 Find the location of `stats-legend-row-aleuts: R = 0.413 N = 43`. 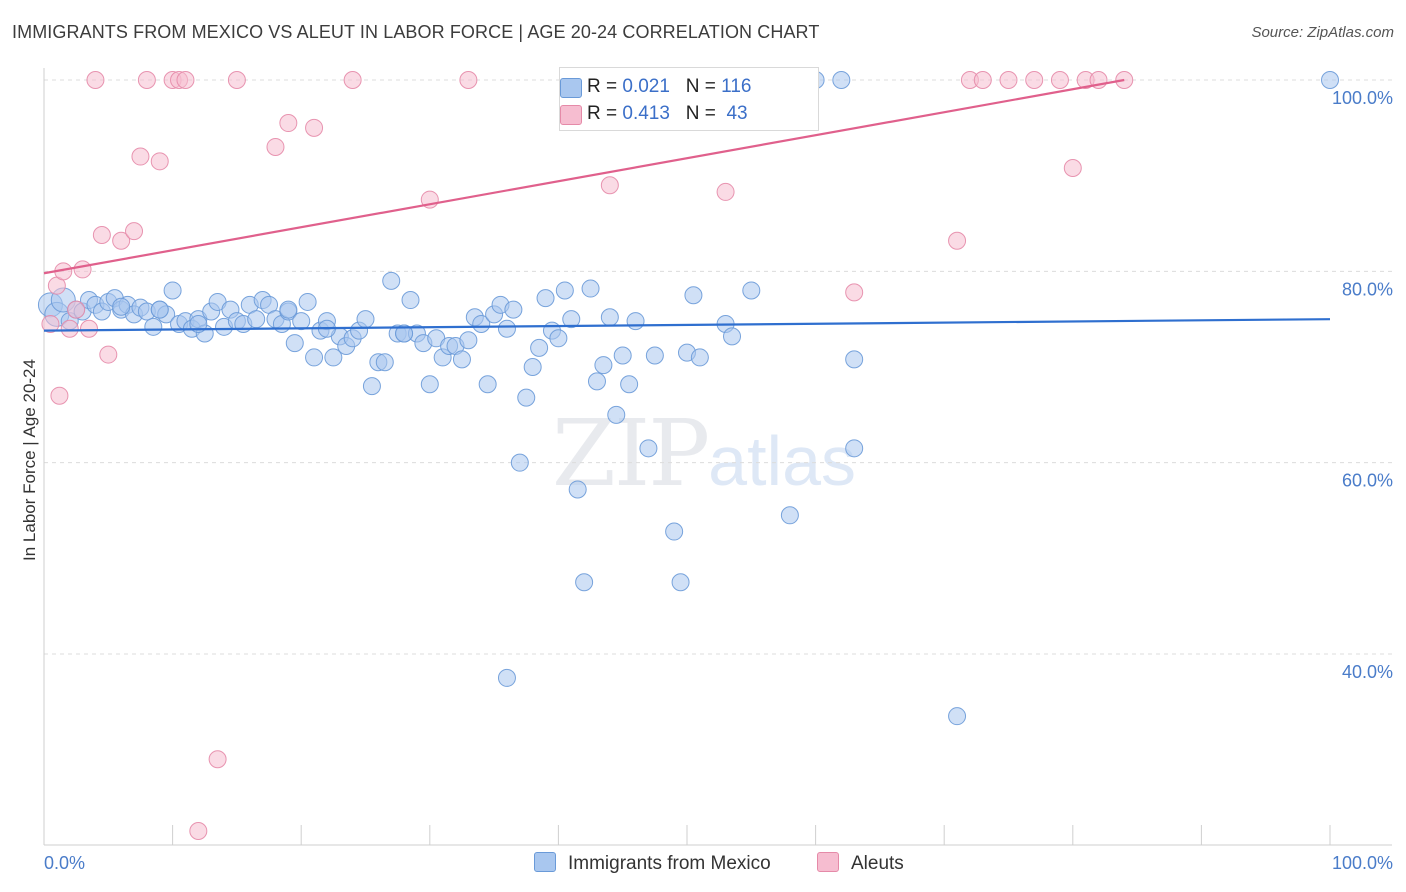

stats-legend-row-aleuts: R = 0.413 N = 43 is located at coordinates (654, 114).